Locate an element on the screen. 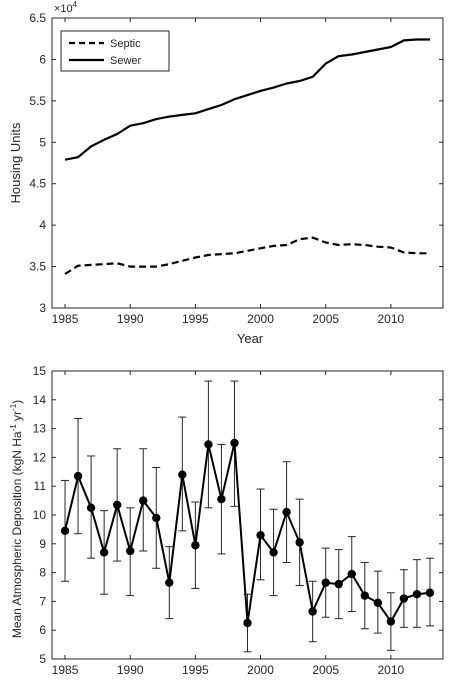 Image resolution: width=459 pixels, height=683 pixels. deposition-y-tick-label: 8 is located at coordinates (42, 573).